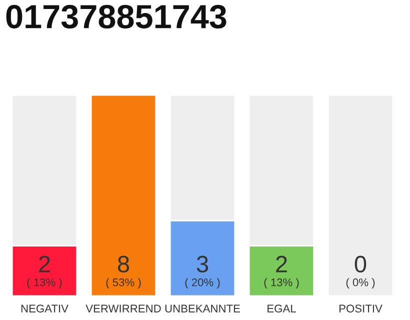 The height and width of the screenshot is (320, 410). I want to click on x-tick-label: VERWIRREND, so click(123, 308).